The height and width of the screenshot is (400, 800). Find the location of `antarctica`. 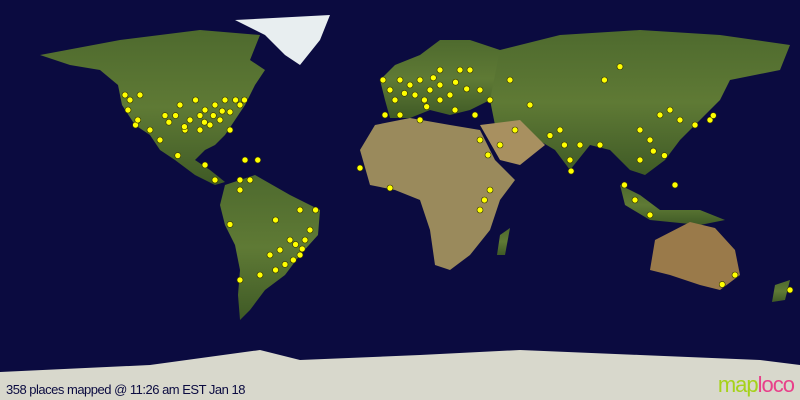

antarctica is located at coordinates (400, 375).